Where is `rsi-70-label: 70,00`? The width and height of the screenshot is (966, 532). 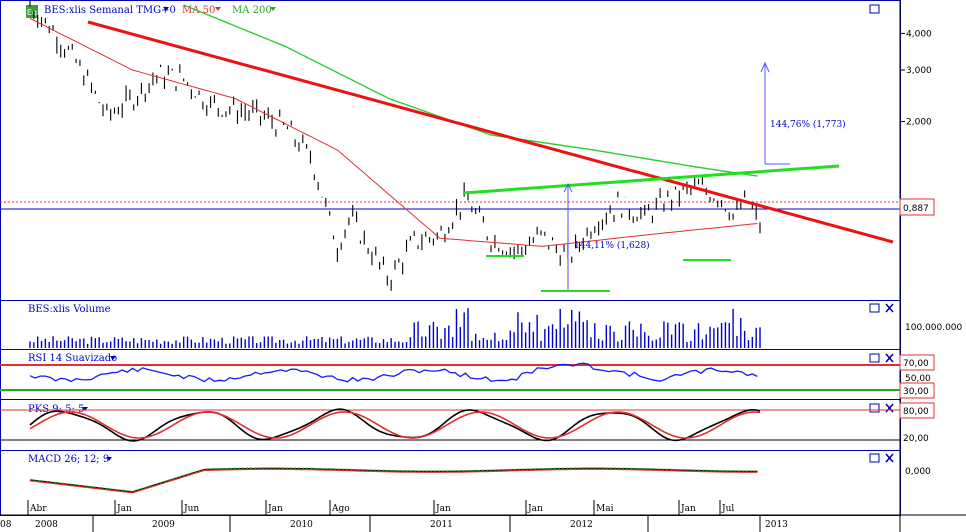
rsi-70-label: 70,00 is located at coordinates (916, 364).